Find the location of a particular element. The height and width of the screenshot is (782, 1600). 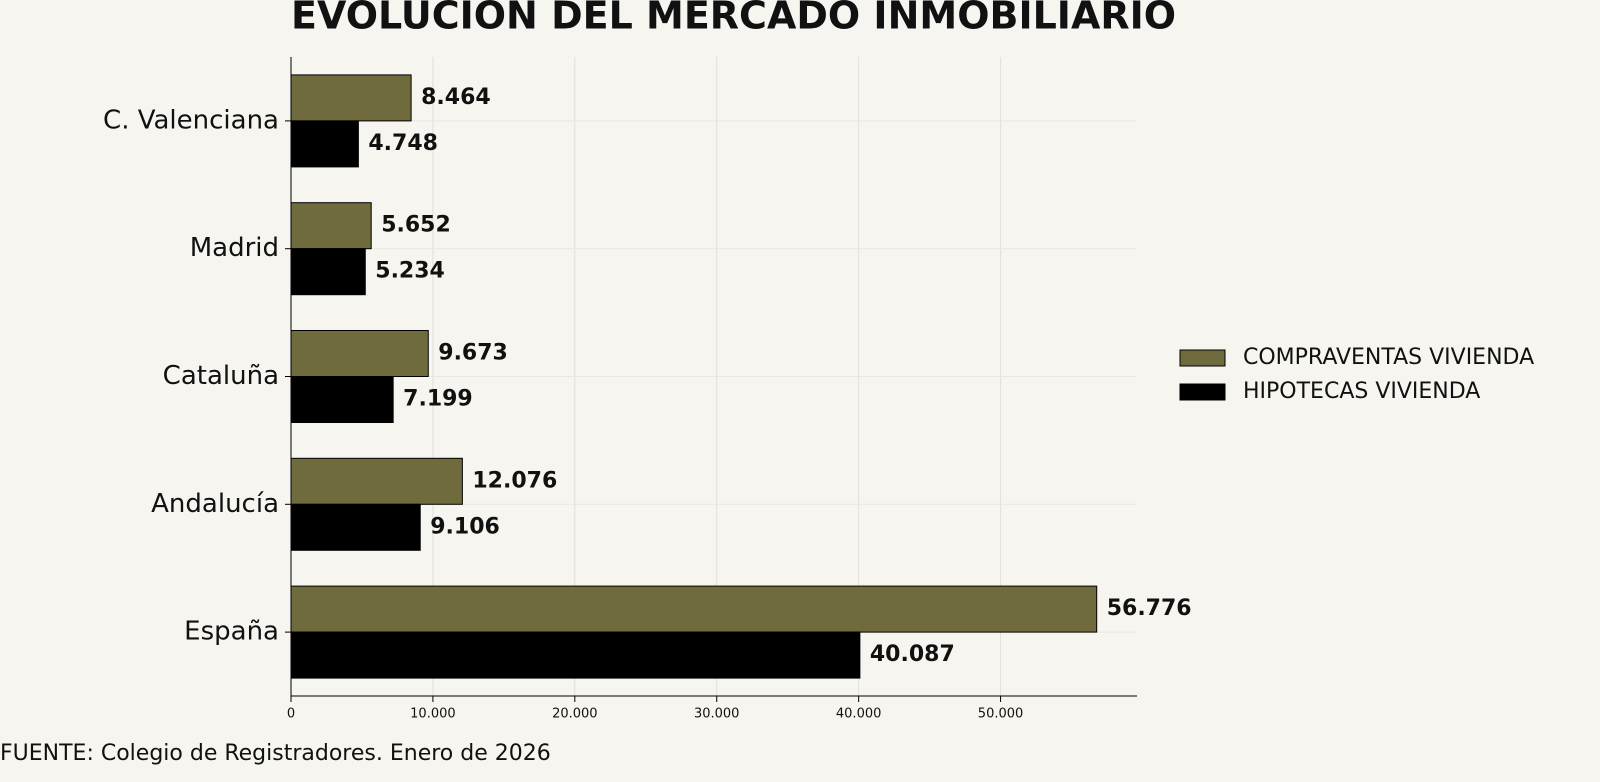

x-tick-label: 10.000 is located at coordinates (433, 714).